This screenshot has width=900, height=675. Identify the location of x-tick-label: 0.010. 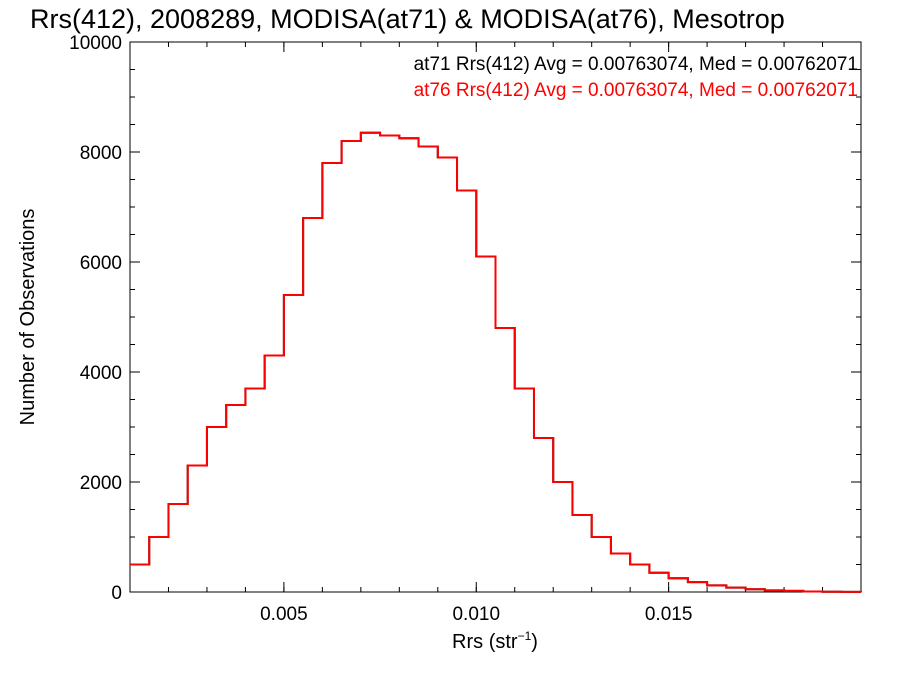
(476, 614).